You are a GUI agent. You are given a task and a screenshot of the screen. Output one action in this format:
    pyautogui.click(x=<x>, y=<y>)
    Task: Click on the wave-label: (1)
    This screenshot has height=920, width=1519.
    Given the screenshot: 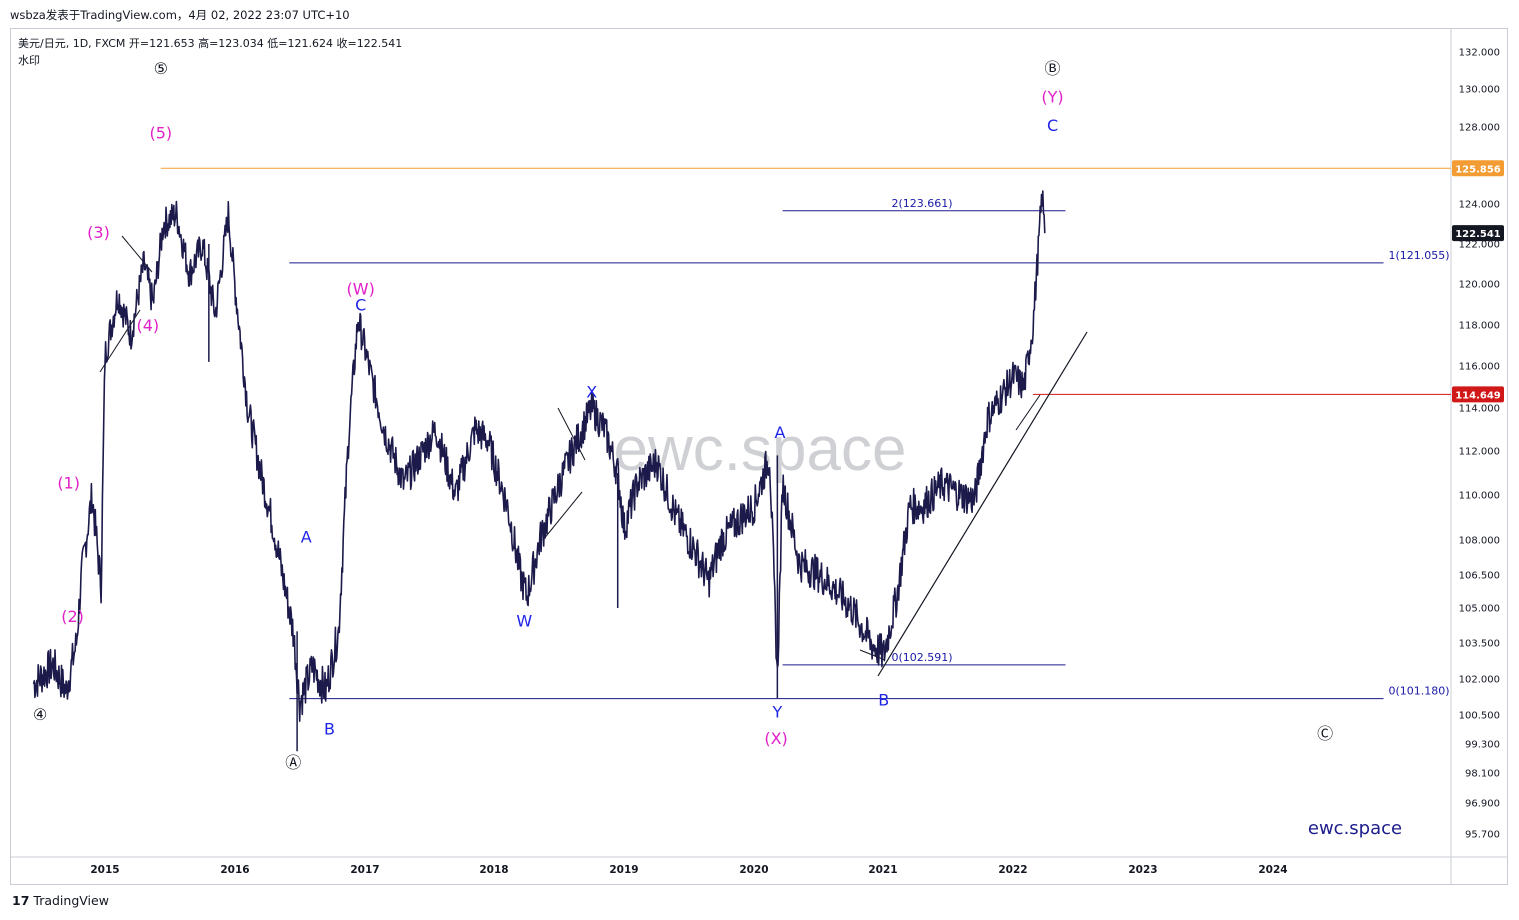 What is the action you would take?
    pyautogui.click(x=68, y=482)
    